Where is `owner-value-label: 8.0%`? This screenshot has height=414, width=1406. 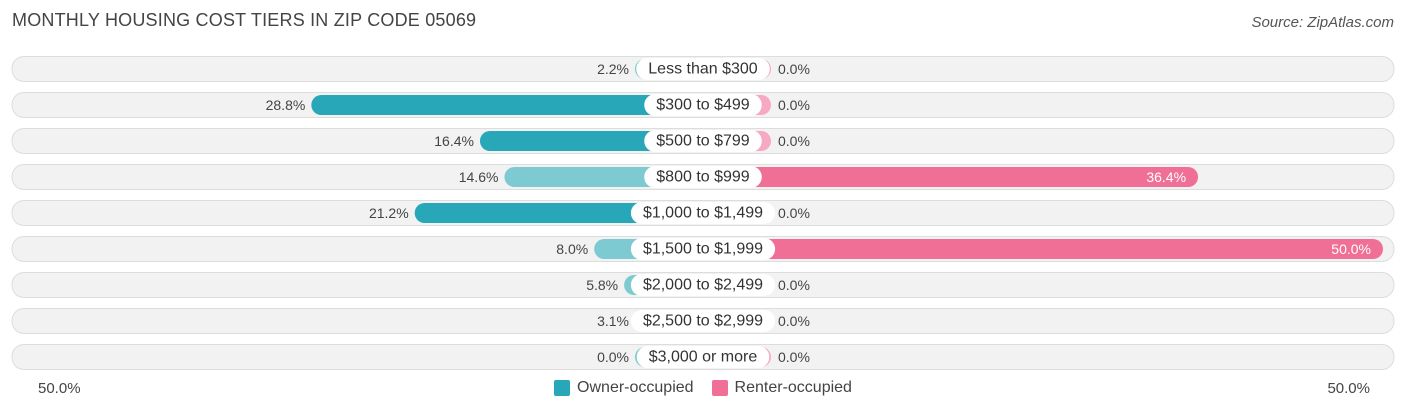
owner-value-label: 8.0% is located at coordinates (572, 249).